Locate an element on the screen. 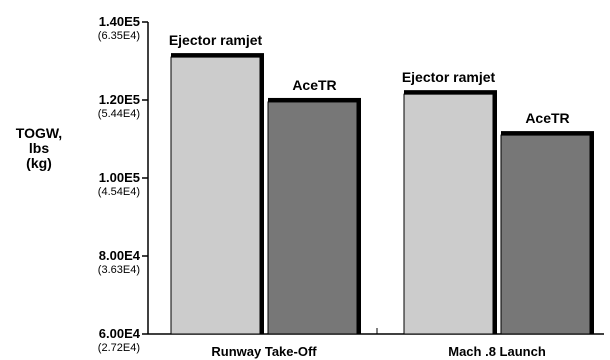 The width and height of the screenshot is (610, 360). y-tick-sublabel-1: (3.63E4) is located at coordinates (119, 270).